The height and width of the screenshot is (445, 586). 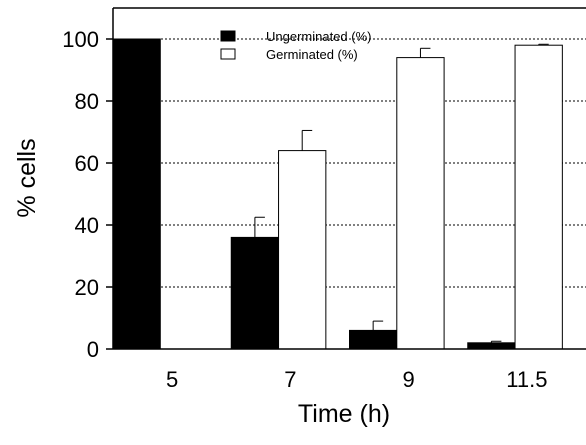 I want to click on x-tick-label: 7, so click(x=290, y=379).